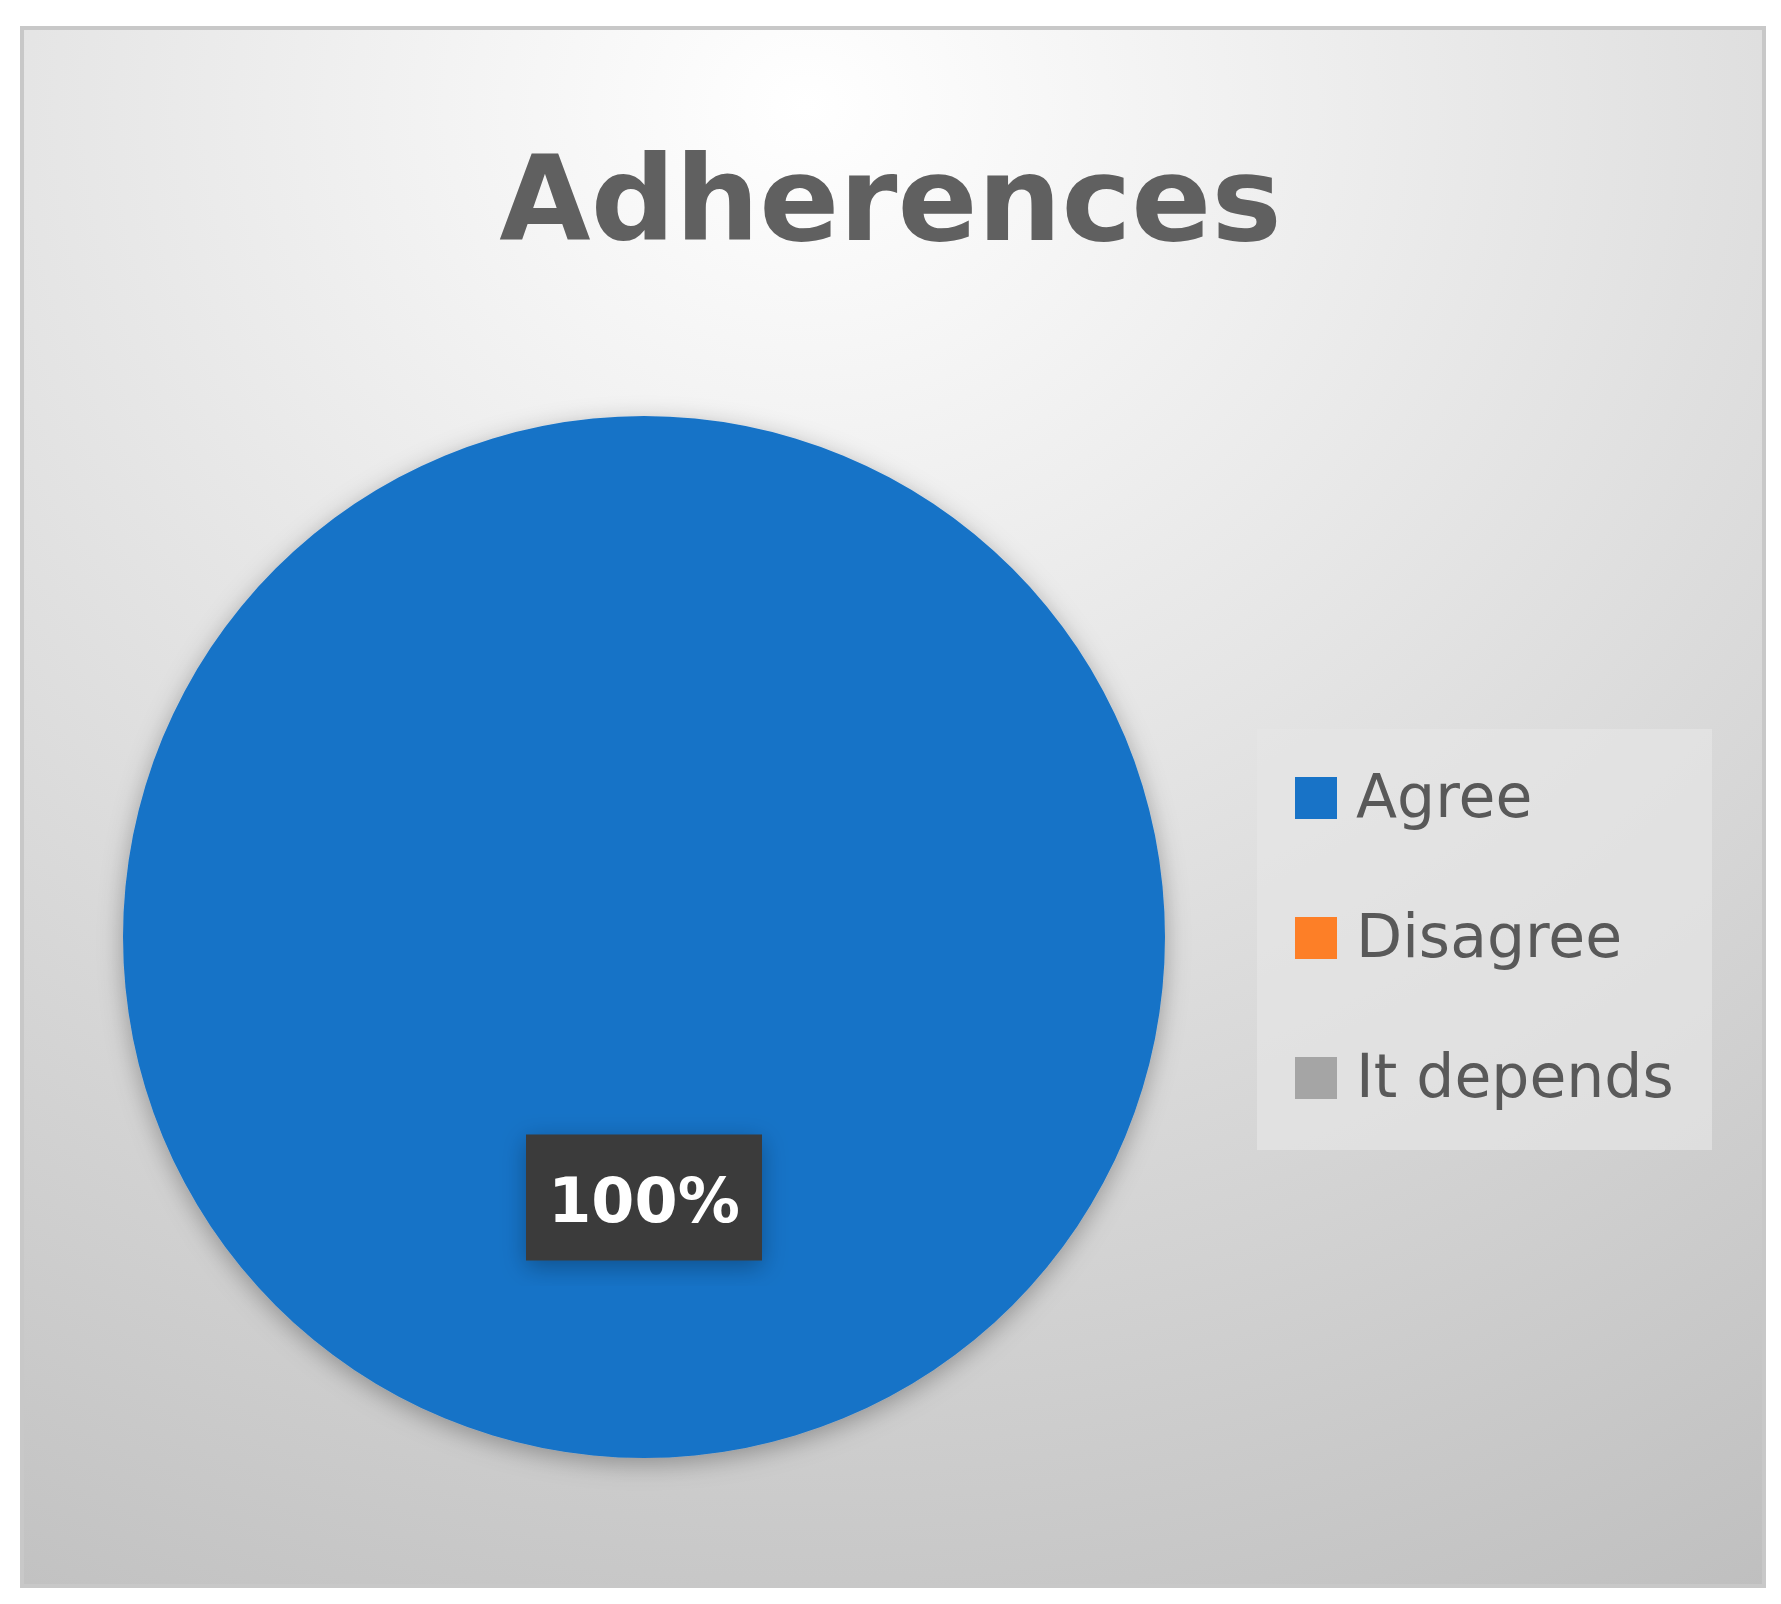 This screenshot has height=1604, width=1781. Describe the element at coordinates (1489, 936) in the screenshot. I see `legend-label: Disagree` at that location.